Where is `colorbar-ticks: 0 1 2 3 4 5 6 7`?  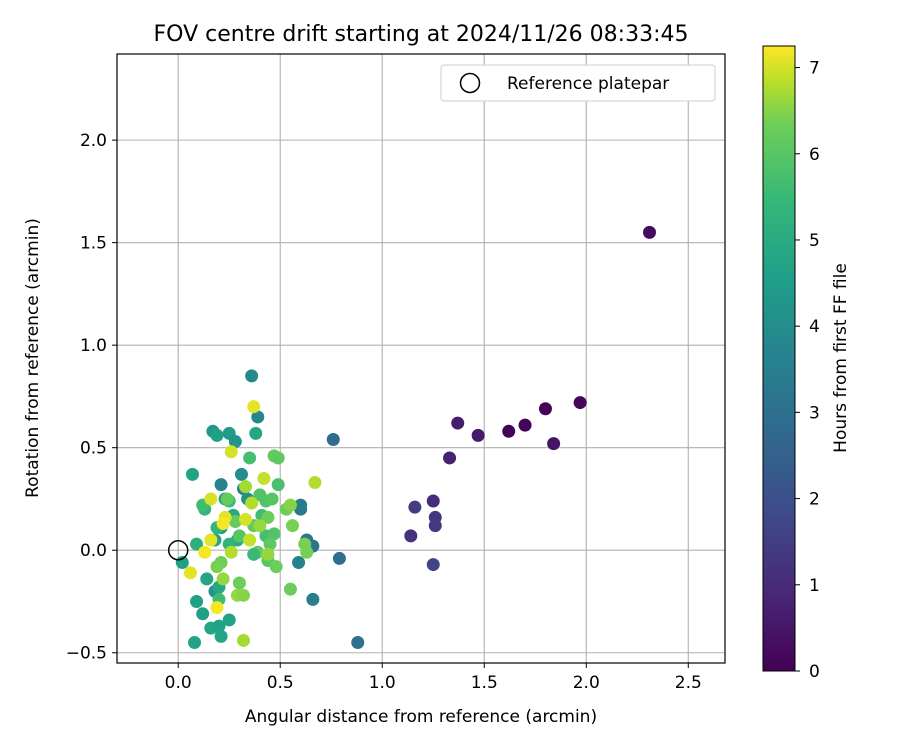
colorbar-ticks: 0 1 2 3 4 5 6 7 is located at coordinates (807, 370).